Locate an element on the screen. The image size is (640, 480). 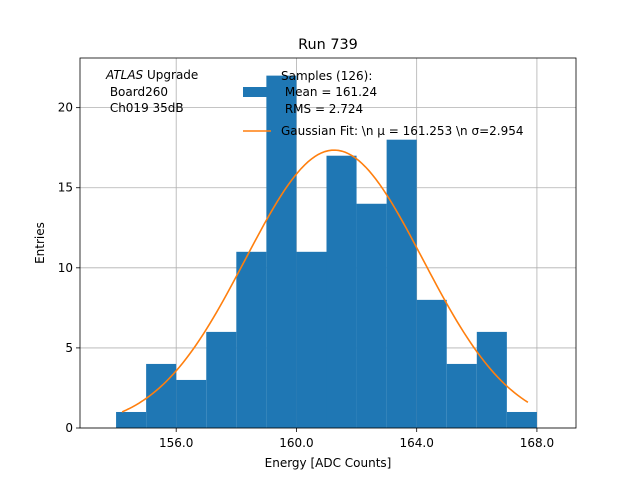
x-tick-label-1: 160.0 is located at coordinates (296, 443).